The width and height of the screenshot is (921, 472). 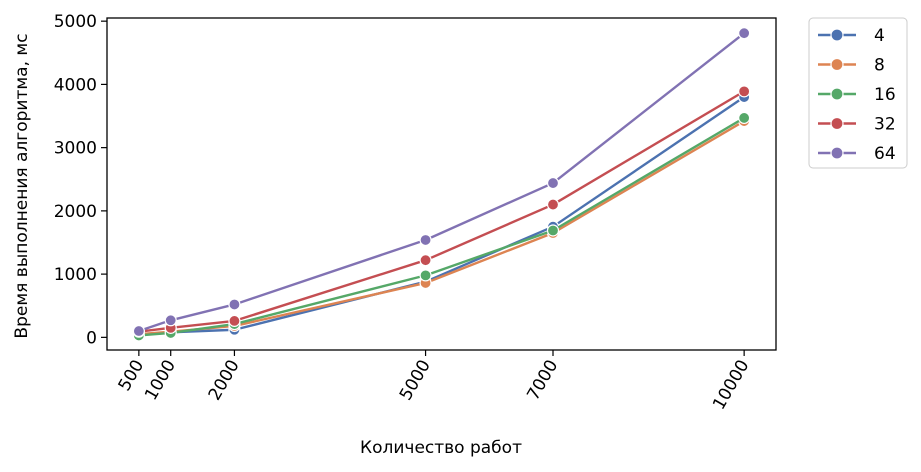 What do you see at coordinates (224, 380) in the screenshot?
I see `x-tick-label: 2000` at bounding box center [224, 380].